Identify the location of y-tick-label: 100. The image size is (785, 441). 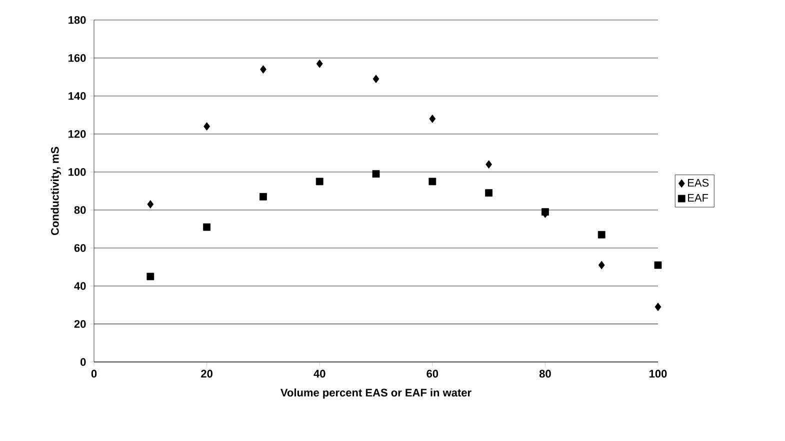
(77, 172).